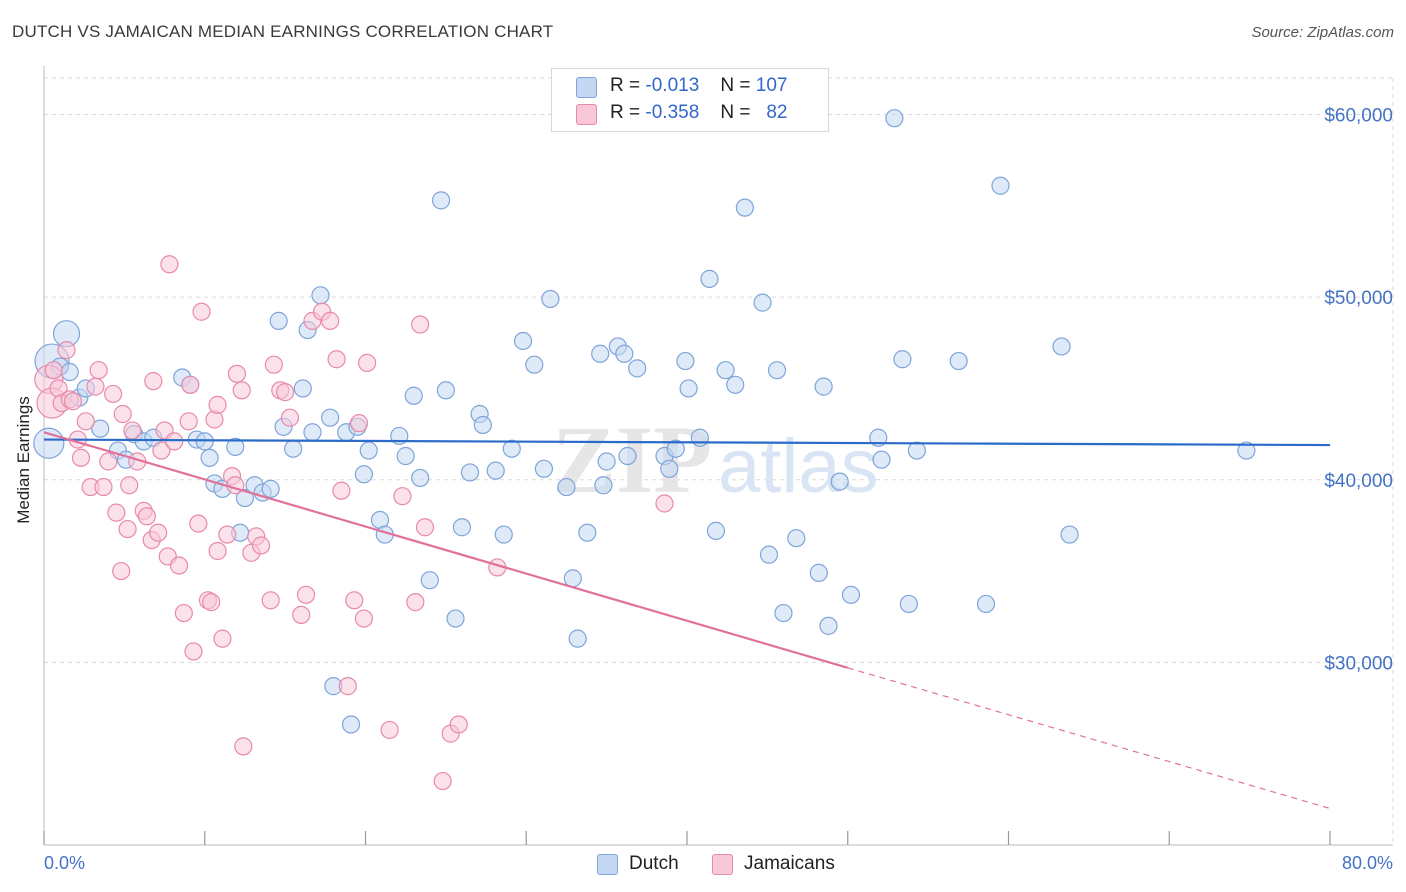 This screenshot has height=892, width=1406. What do you see at coordinates (771, 85) in the screenshot?
I see `dutch-n-value: 107` at bounding box center [771, 85].